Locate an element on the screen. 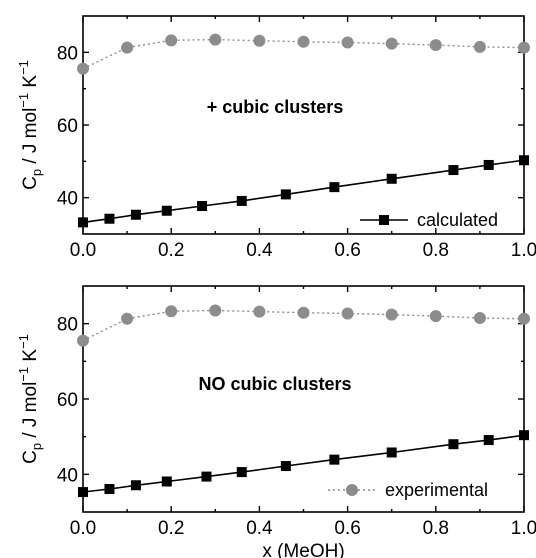  legend: experimental is located at coordinates (408, 490).